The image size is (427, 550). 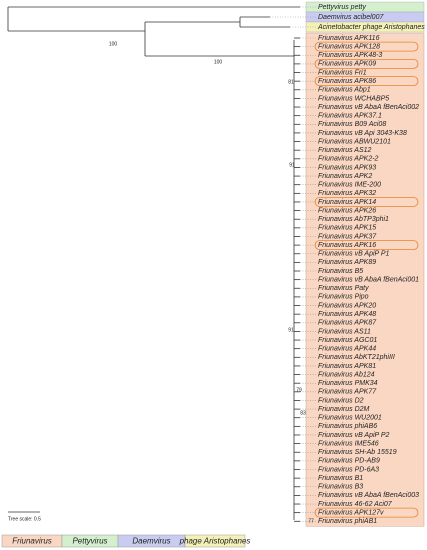 I want to click on leaf-label: Friunavirus APK86, so click(x=347, y=81).